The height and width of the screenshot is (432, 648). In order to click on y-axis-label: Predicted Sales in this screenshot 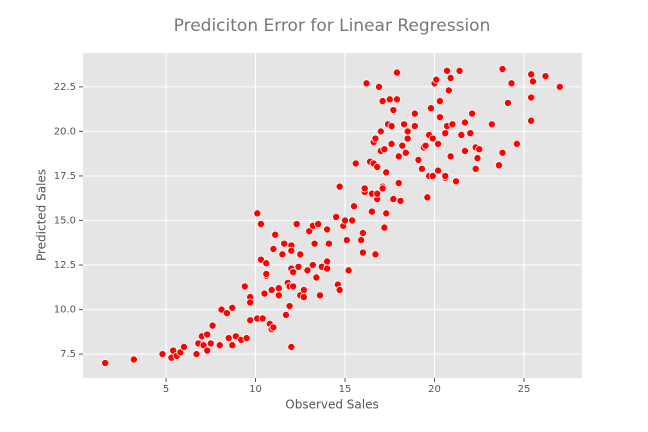, I will do `click(42, 215)`.